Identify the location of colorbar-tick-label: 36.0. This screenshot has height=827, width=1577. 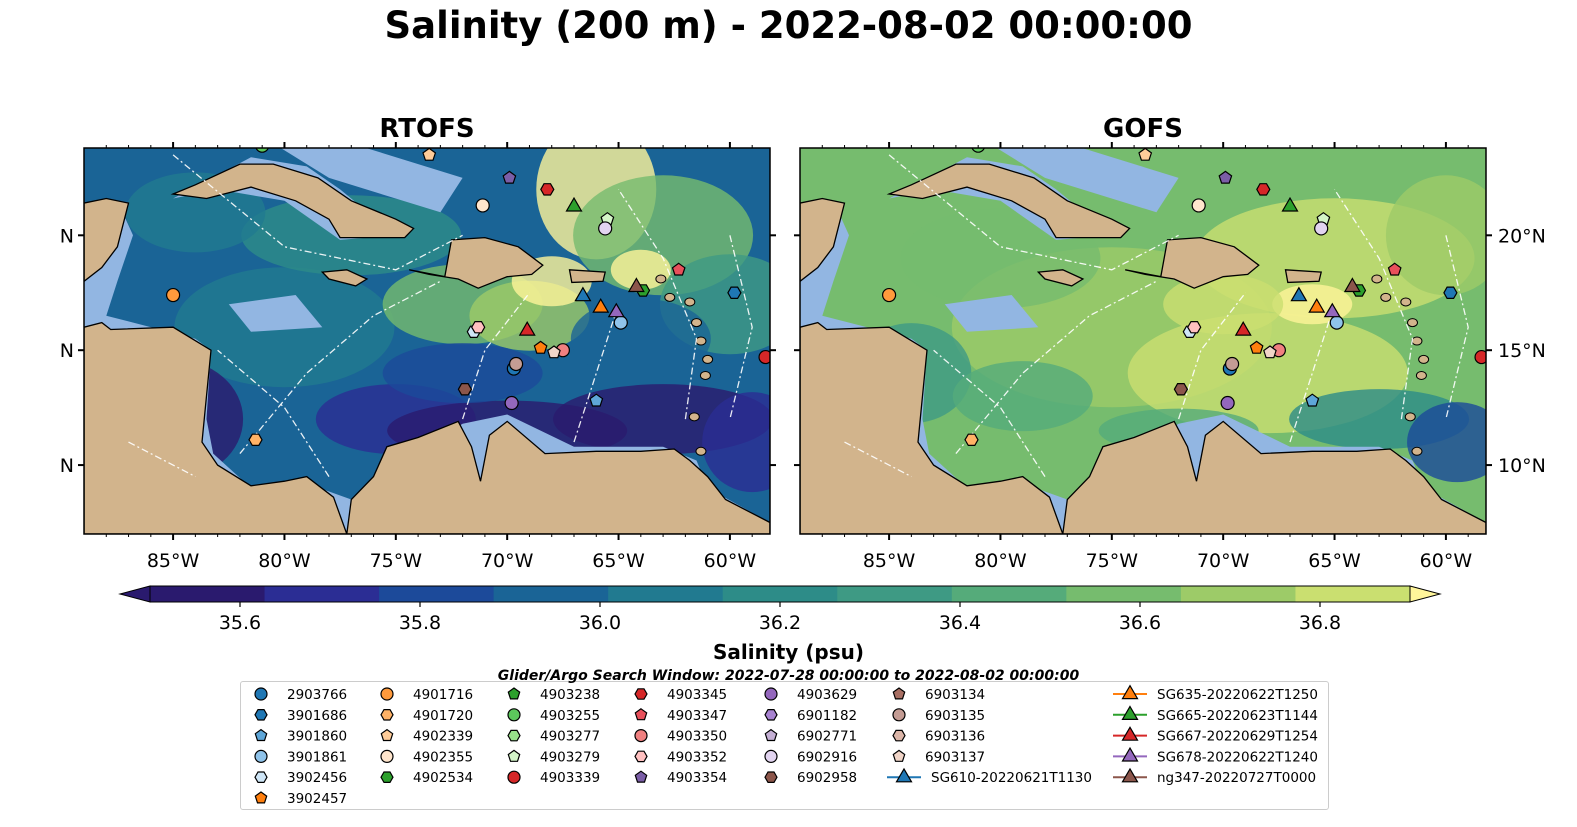
(600, 623).